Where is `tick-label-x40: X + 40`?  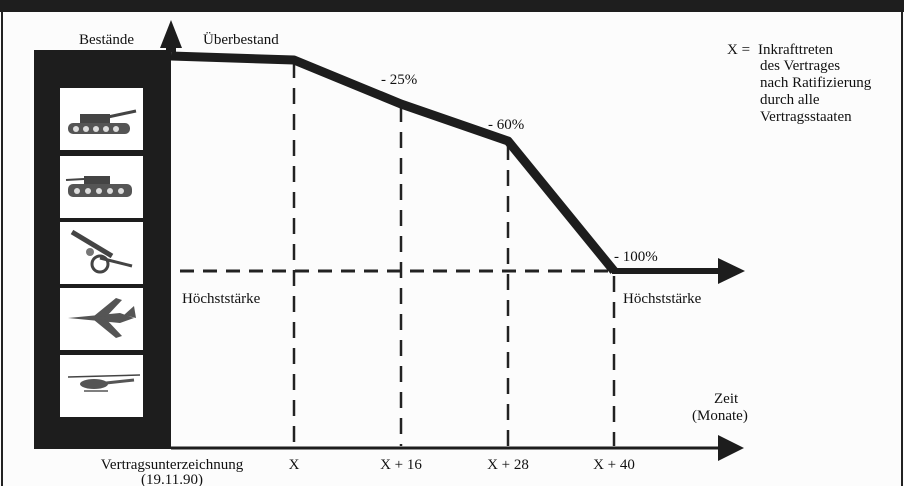 tick-label-x40: X + 40 is located at coordinates (614, 465).